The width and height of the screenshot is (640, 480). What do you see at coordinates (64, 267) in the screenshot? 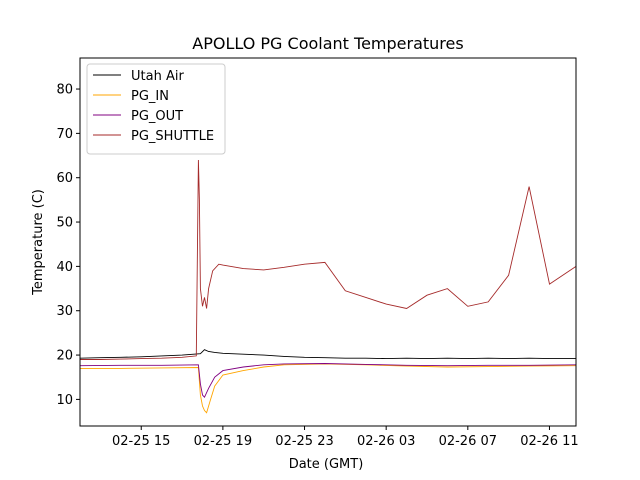
I see `y-tick-label: 40` at bounding box center [64, 267].